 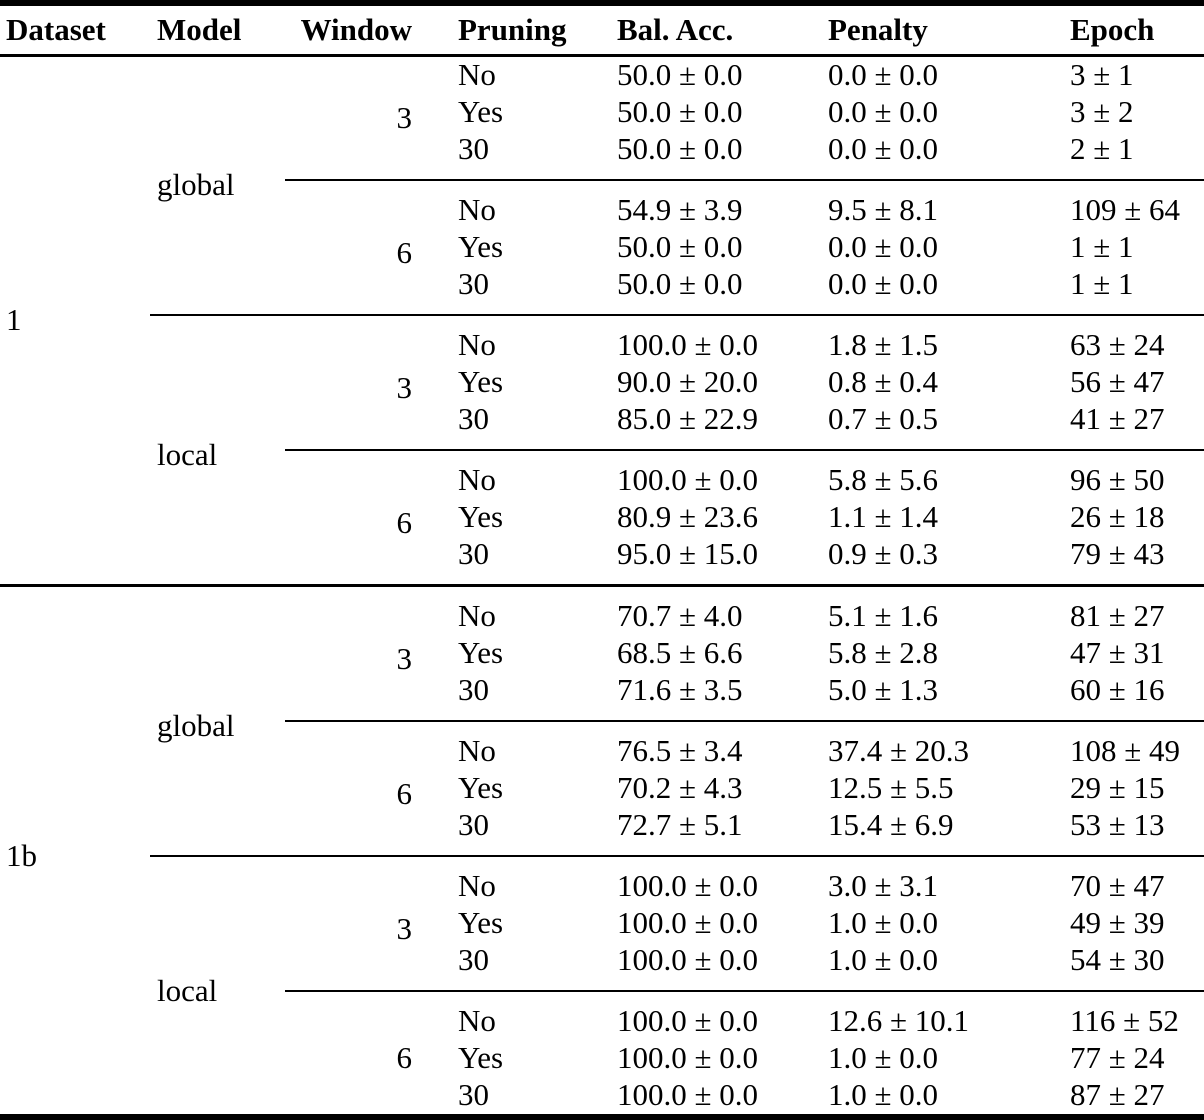 I want to click on epoch-cell: 3 ± 1, so click(x=1102, y=75).